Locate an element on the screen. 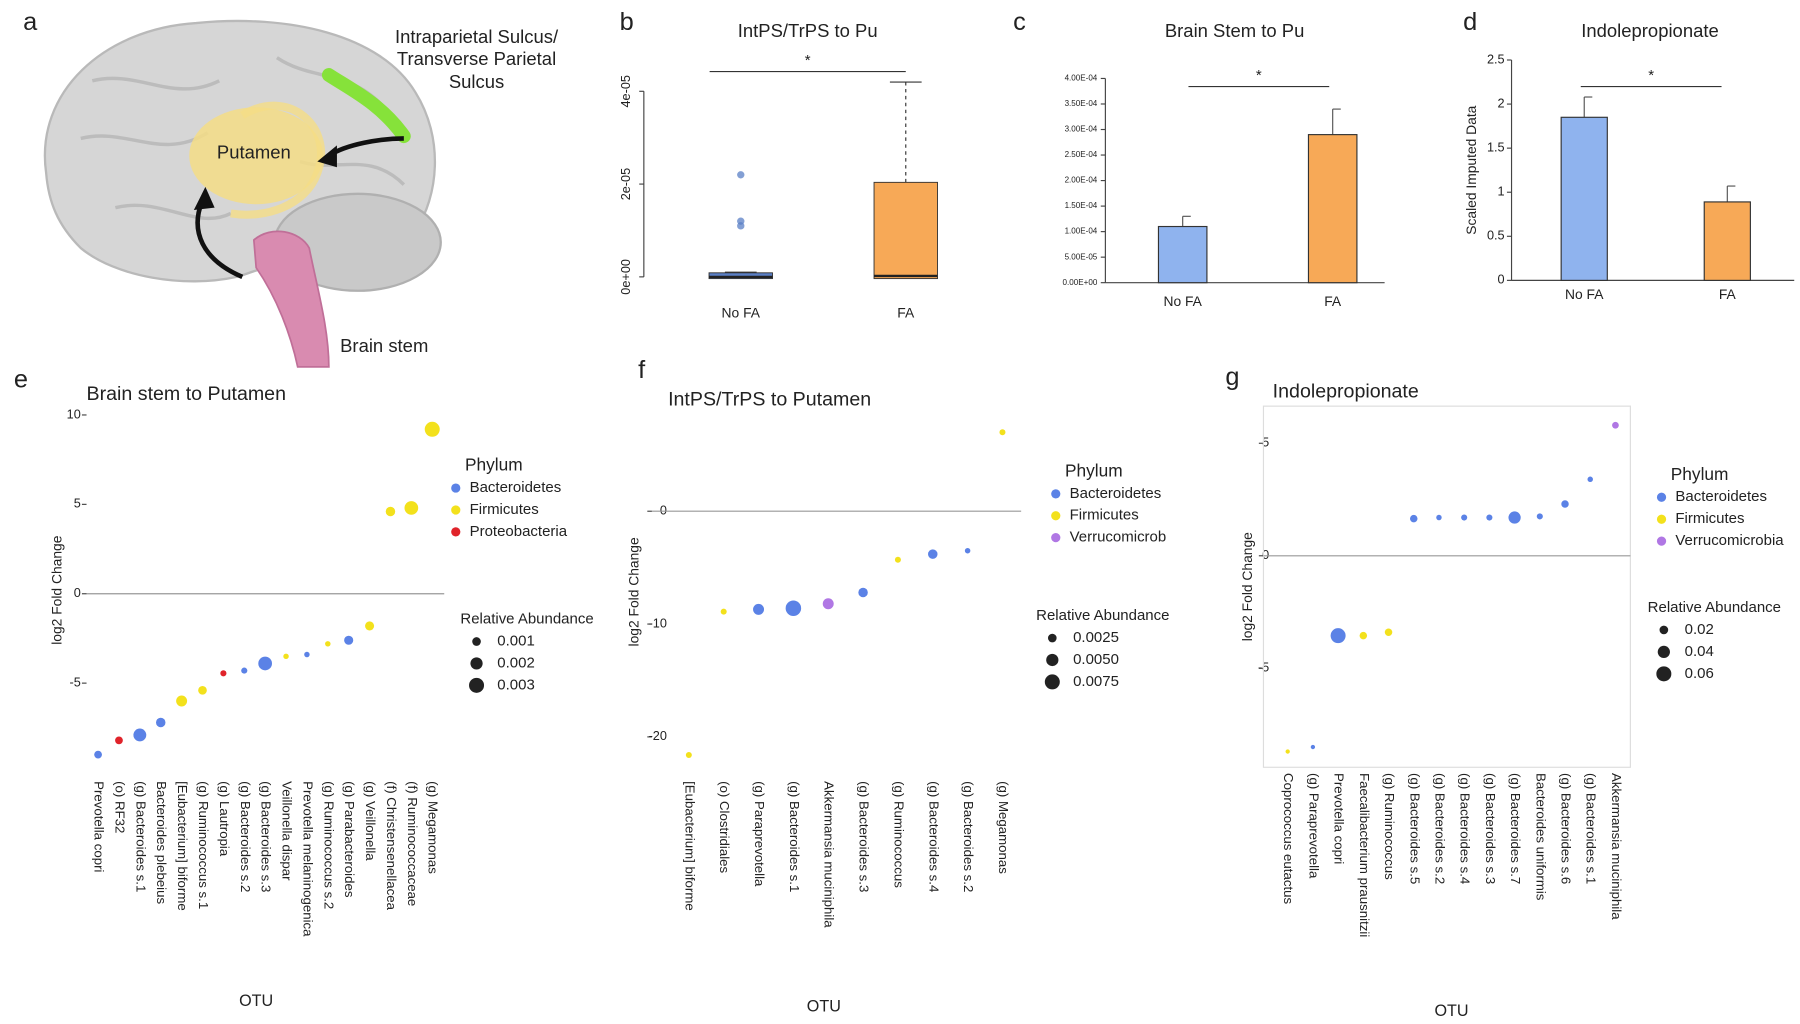  region-label: Sulcus is located at coordinates (476, 81).